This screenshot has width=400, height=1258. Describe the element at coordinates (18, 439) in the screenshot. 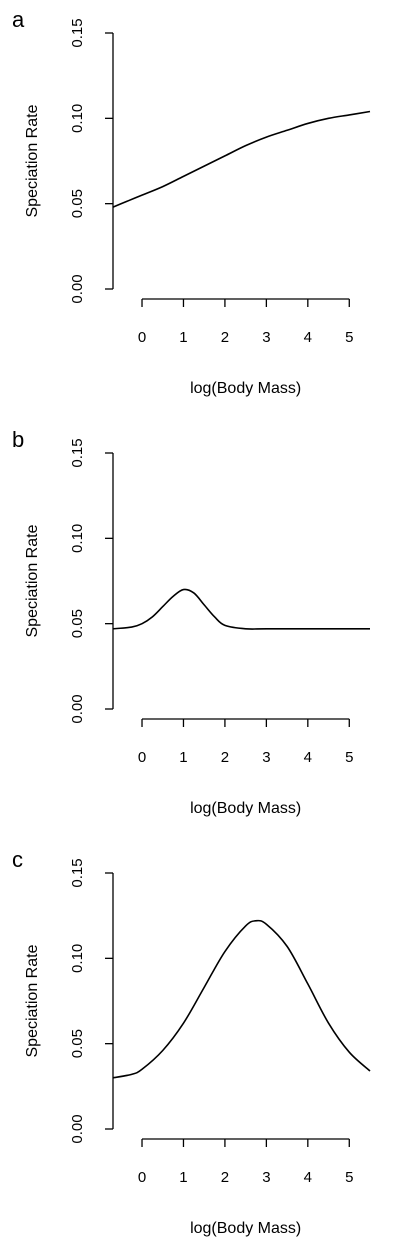

I see `panel-letter: b` at that location.